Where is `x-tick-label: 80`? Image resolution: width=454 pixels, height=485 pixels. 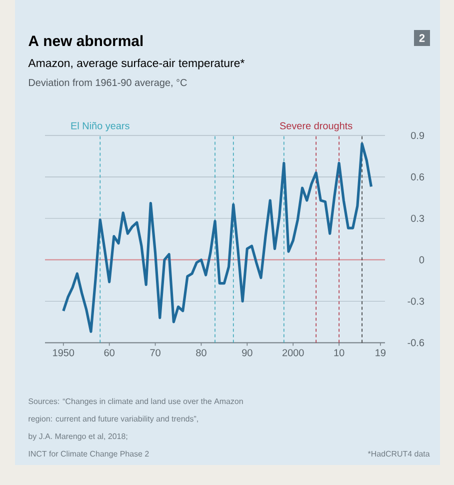 x-tick-label: 80 is located at coordinates (201, 352).